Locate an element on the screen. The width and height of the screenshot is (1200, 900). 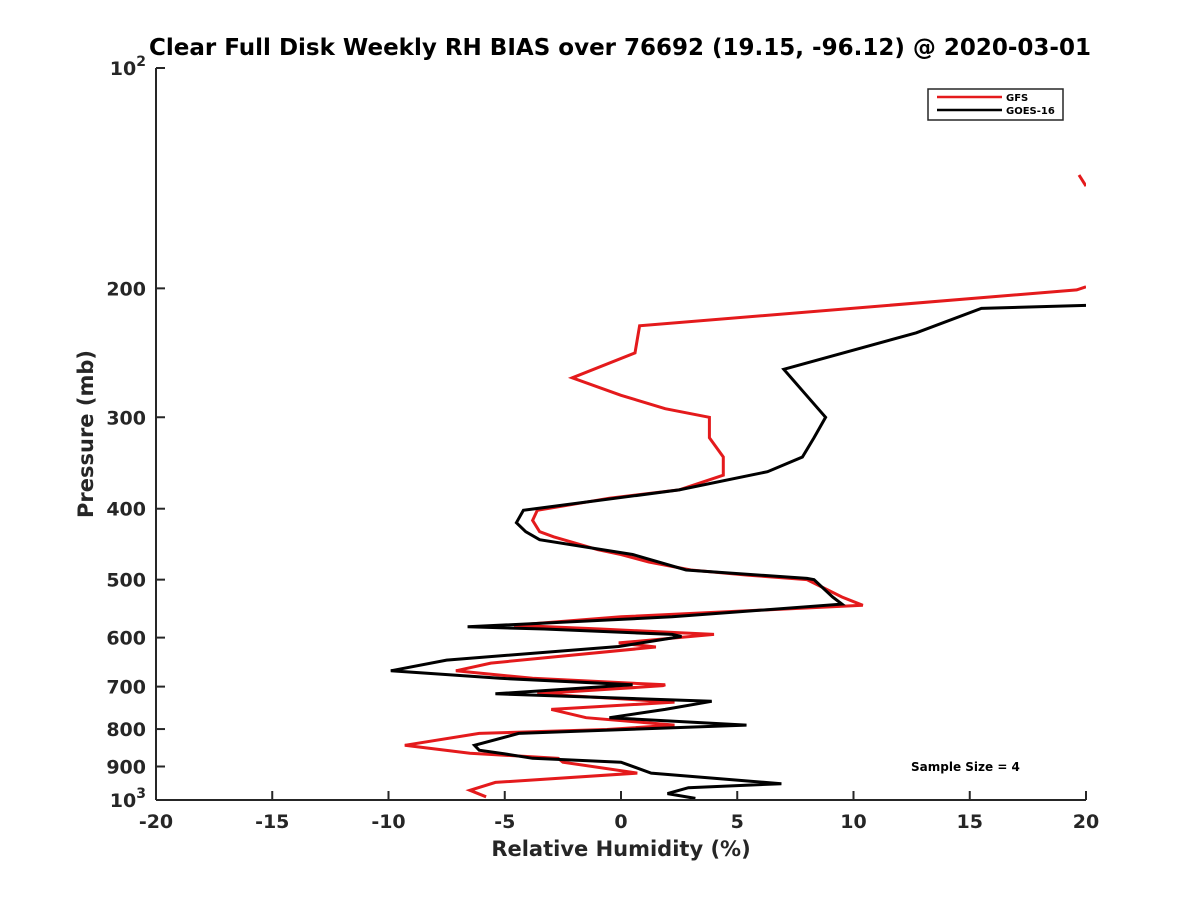
sample-size-annotation: Sample Size = 4 is located at coordinates (965, 767).